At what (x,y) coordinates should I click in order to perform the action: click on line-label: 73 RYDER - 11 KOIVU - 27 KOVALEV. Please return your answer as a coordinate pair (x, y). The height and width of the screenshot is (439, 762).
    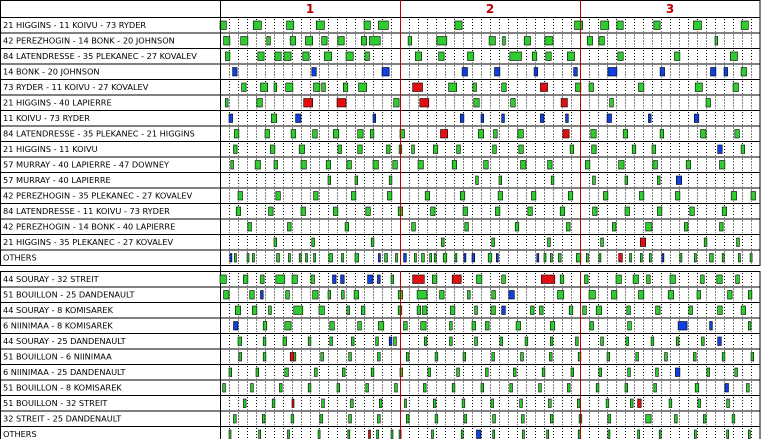
    Looking at the image, I should click on (76, 87).